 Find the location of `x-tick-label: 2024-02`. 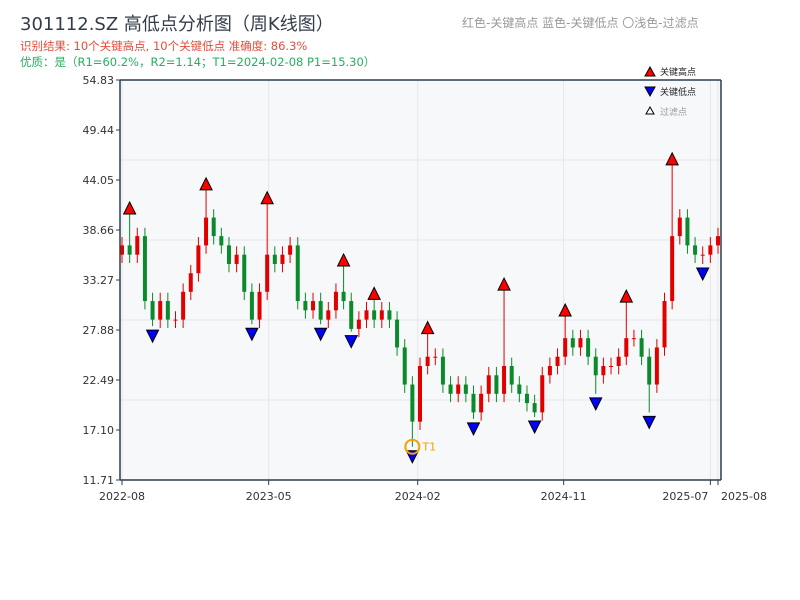

x-tick-label: 2024-02 is located at coordinates (418, 496).